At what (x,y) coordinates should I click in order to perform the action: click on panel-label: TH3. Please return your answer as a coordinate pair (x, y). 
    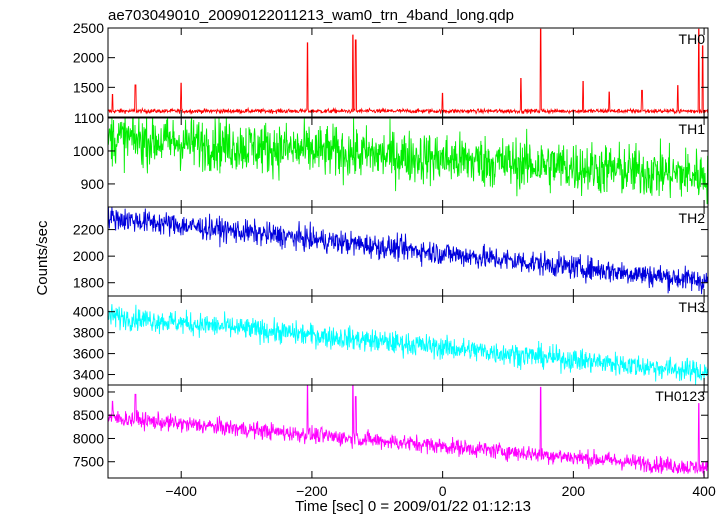
    Looking at the image, I should click on (692, 307).